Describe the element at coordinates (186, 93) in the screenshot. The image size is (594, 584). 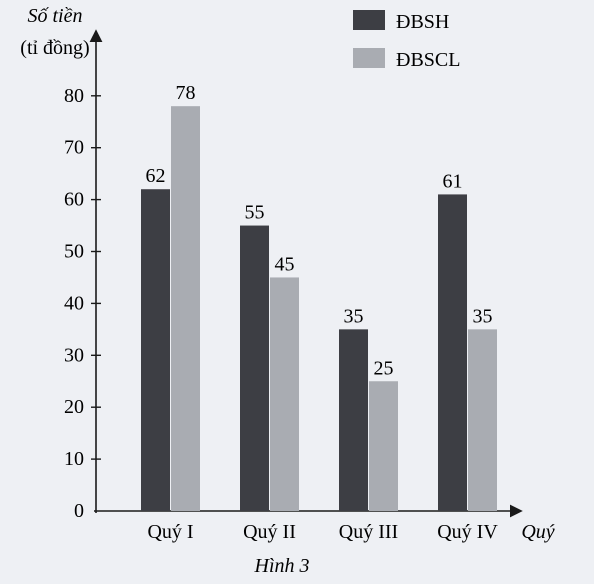
I see `data-label: 78` at that location.